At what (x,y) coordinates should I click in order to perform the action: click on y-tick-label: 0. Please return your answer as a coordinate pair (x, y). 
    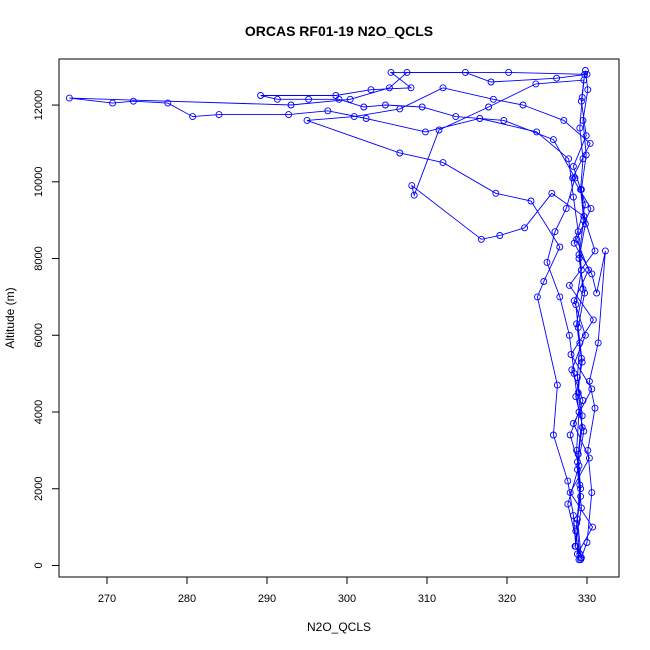
    Looking at the image, I should click on (39, 565).